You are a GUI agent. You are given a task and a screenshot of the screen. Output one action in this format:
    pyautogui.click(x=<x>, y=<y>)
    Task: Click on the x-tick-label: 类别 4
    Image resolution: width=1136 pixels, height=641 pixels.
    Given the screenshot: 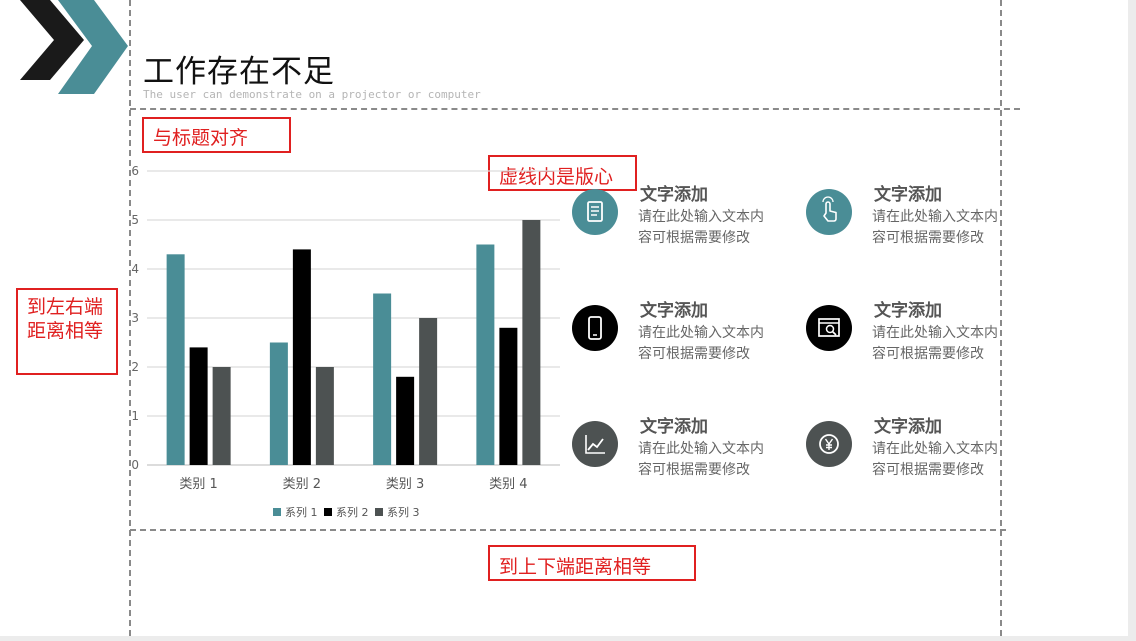 What is the action you would take?
    pyautogui.click(x=508, y=484)
    